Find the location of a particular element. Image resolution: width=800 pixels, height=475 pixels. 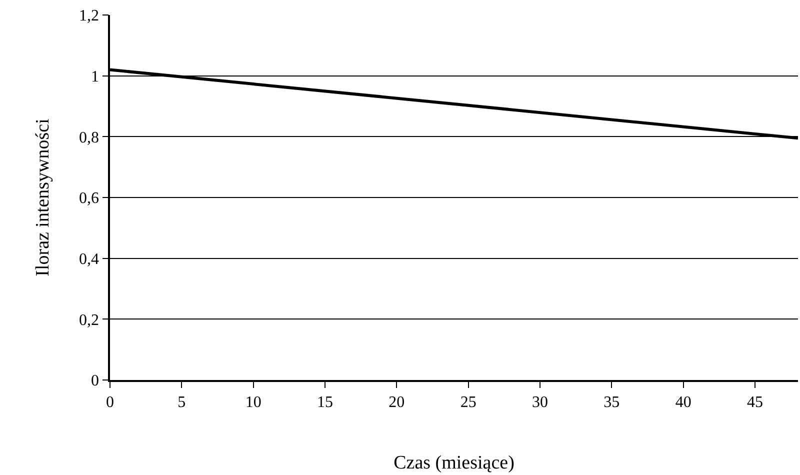

x-tick-label: 15 is located at coordinates (325, 402).